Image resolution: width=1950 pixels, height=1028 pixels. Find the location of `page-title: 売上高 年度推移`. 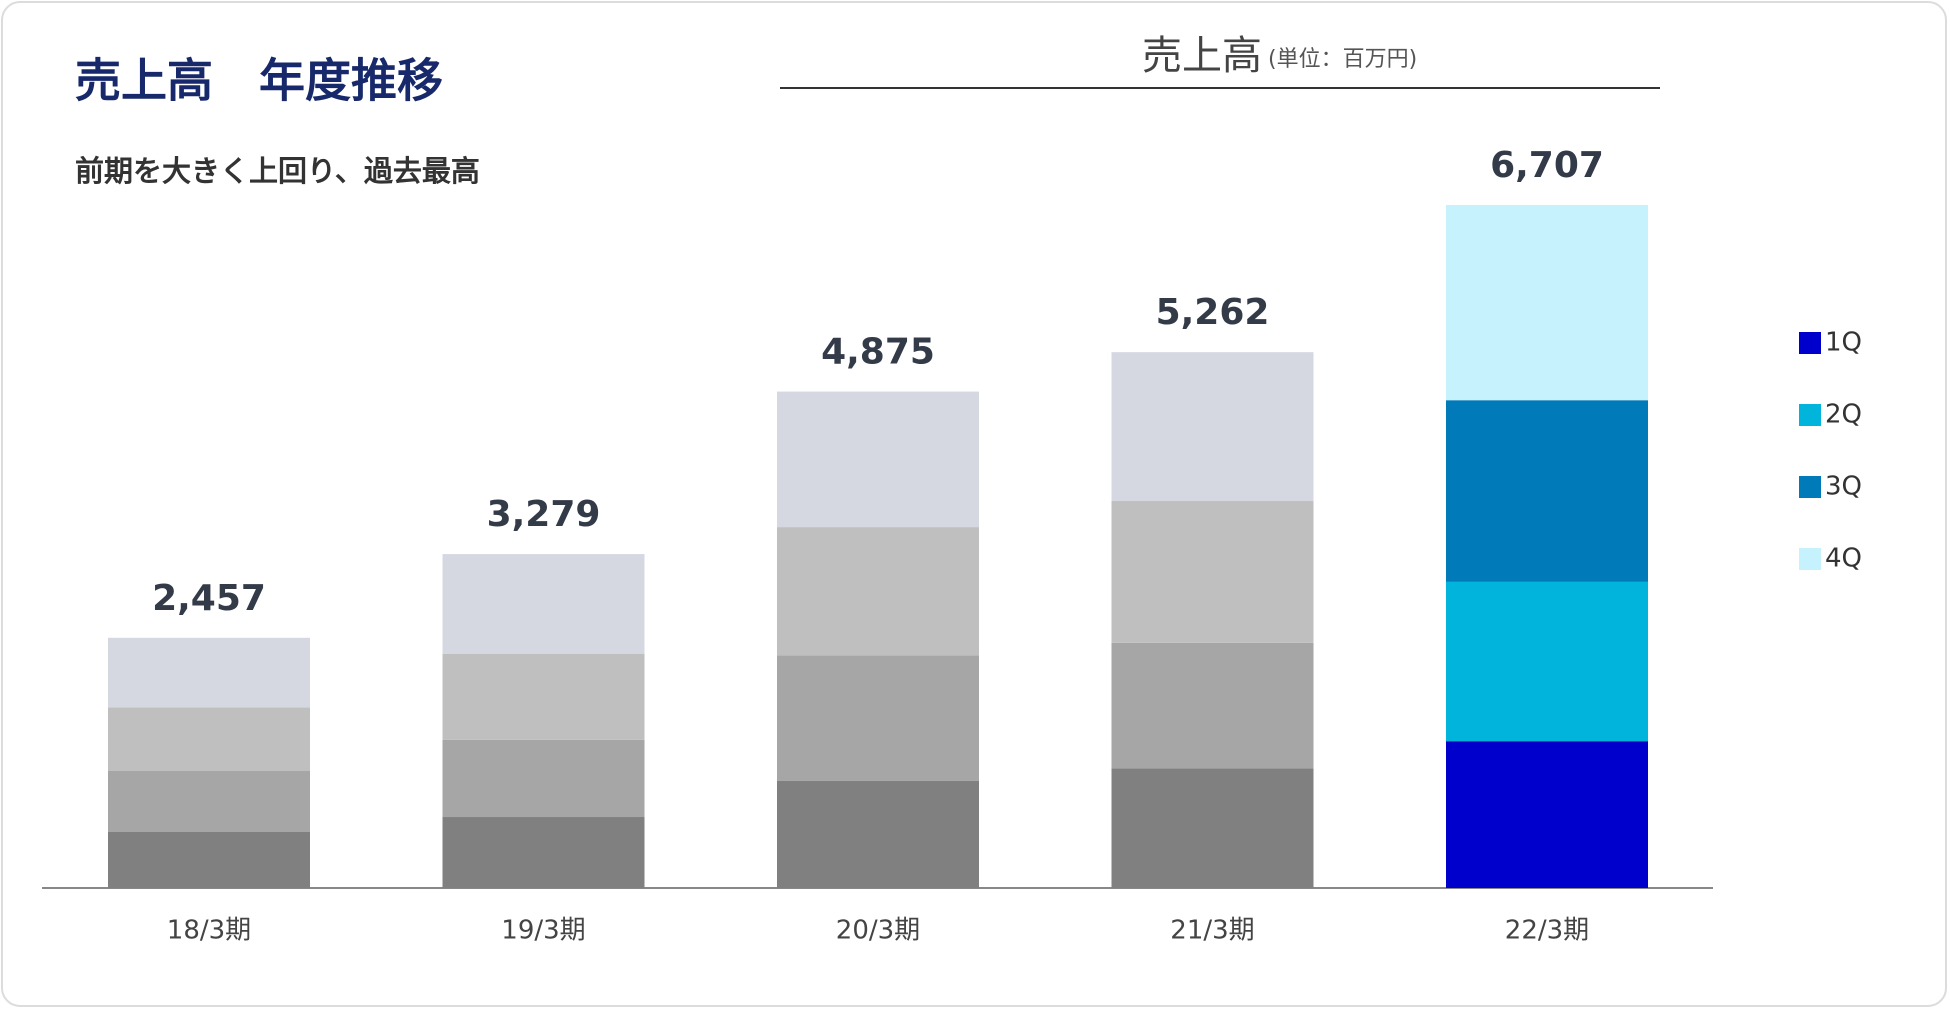

page-title: 売上高 年度推移 is located at coordinates (259, 81).